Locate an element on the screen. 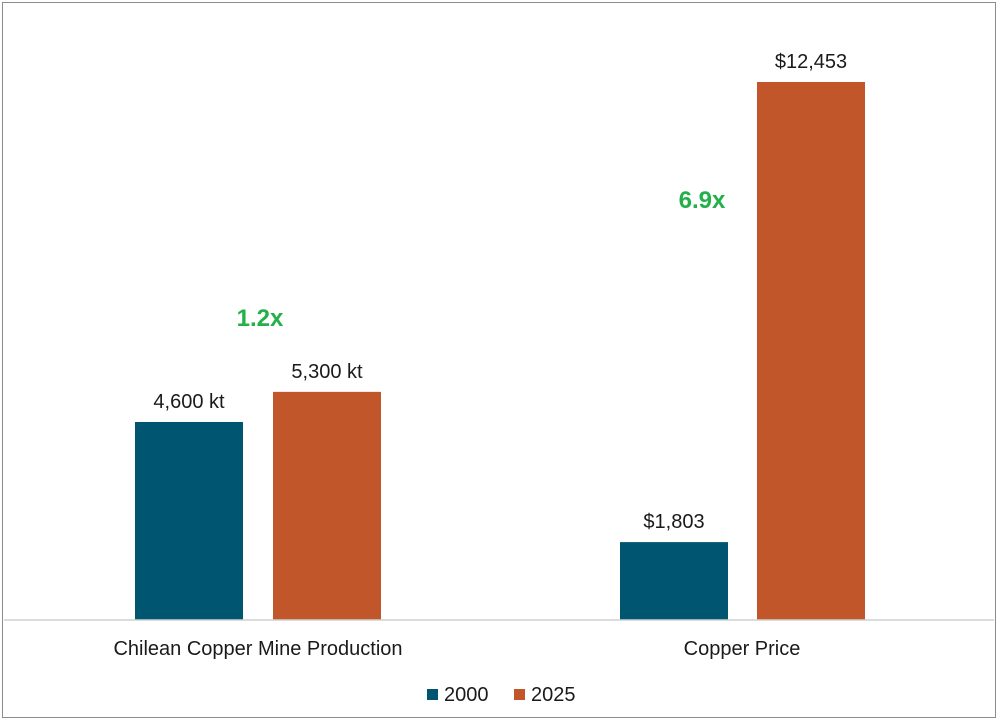 The width and height of the screenshot is (1000, 722). bar-2000-price is located at coordinates (674, 581).